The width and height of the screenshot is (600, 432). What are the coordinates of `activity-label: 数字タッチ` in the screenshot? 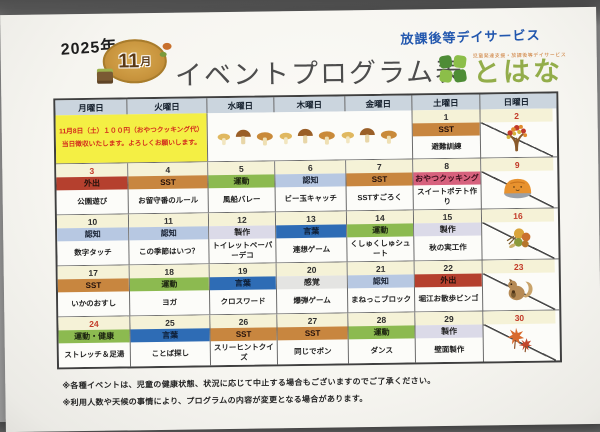 It's located at (92, 252).